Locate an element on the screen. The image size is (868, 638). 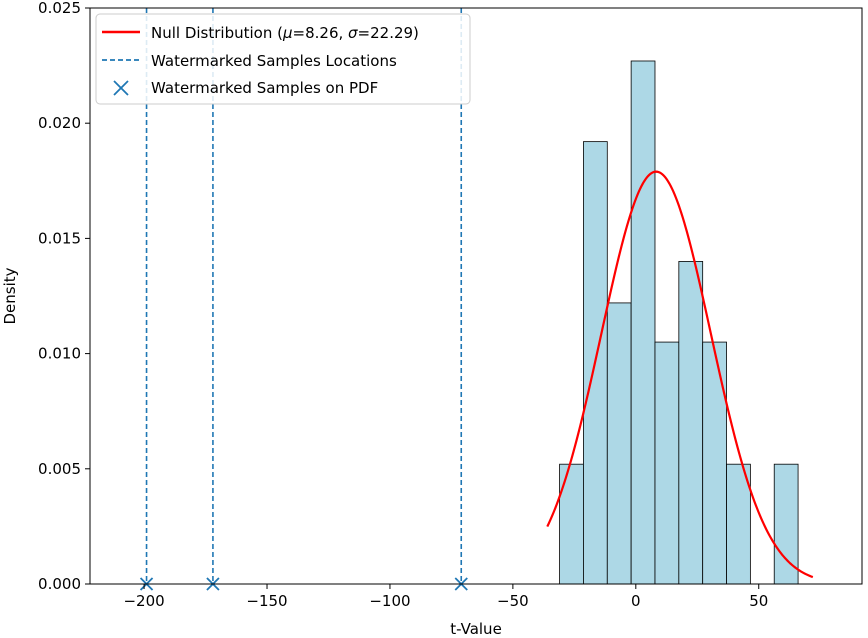
x-tick-label: 50 is located at coordinates (758, 601).